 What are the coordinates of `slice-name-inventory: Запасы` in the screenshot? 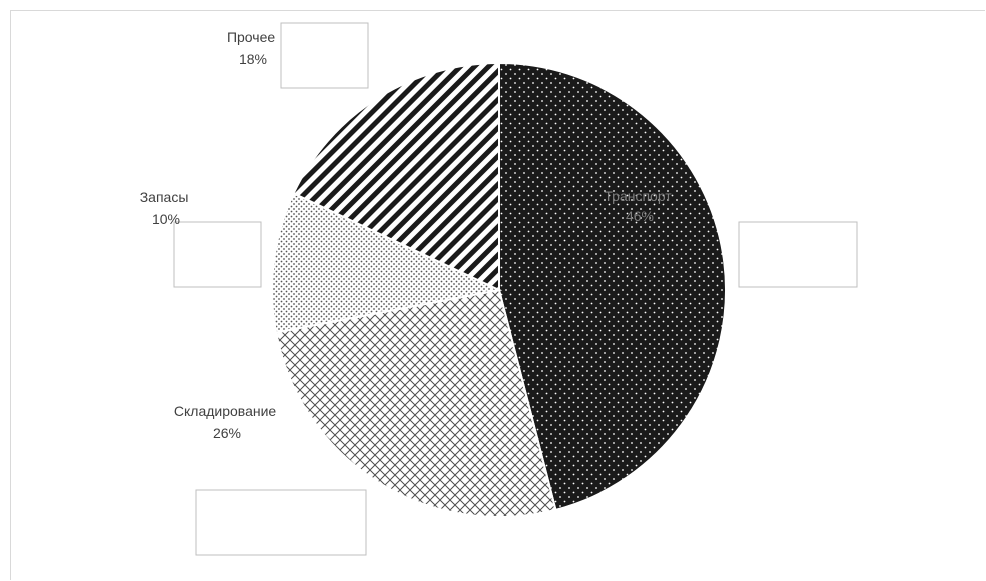 It's located at (164, 197).